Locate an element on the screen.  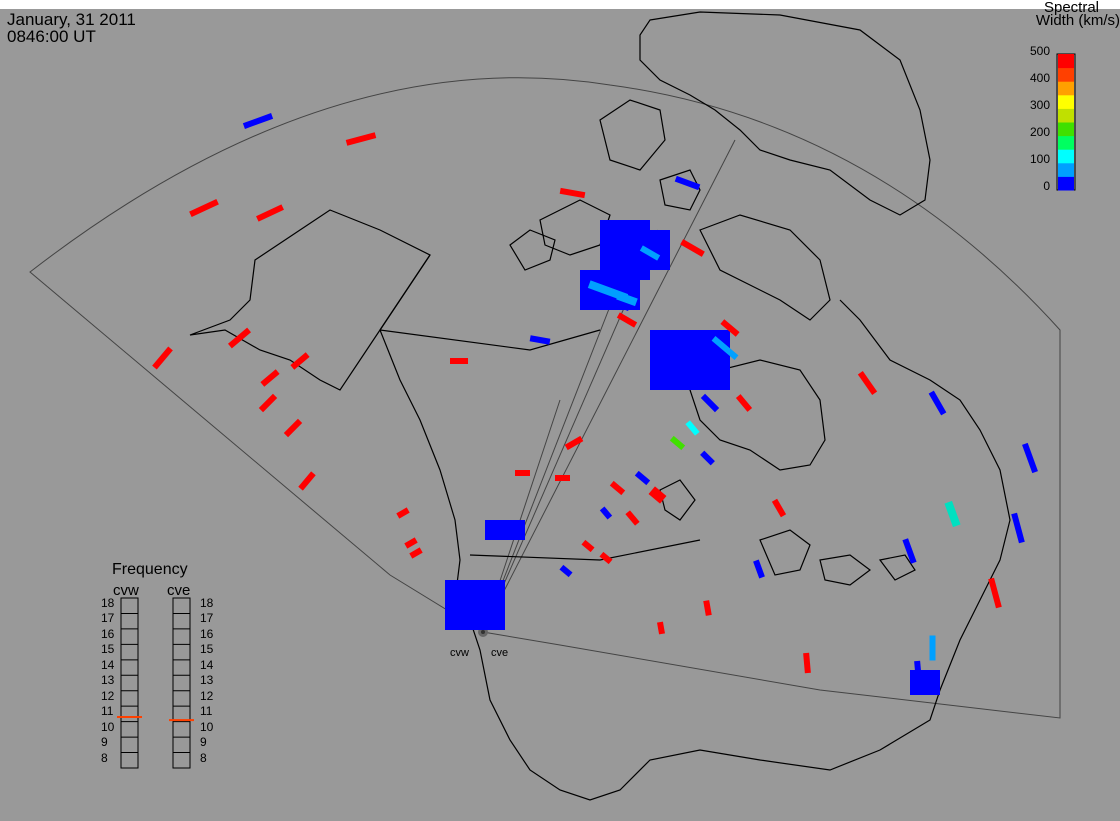
date-label: January, 31 2011 is located at coordinates (71, 19).